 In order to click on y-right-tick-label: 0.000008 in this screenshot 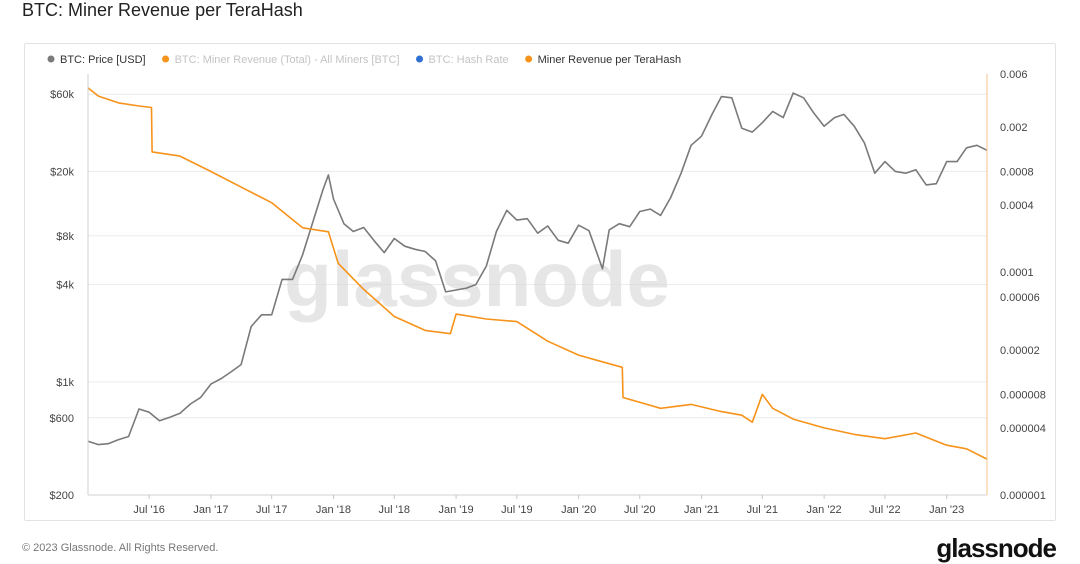, I will do `click(1023, 395)`.